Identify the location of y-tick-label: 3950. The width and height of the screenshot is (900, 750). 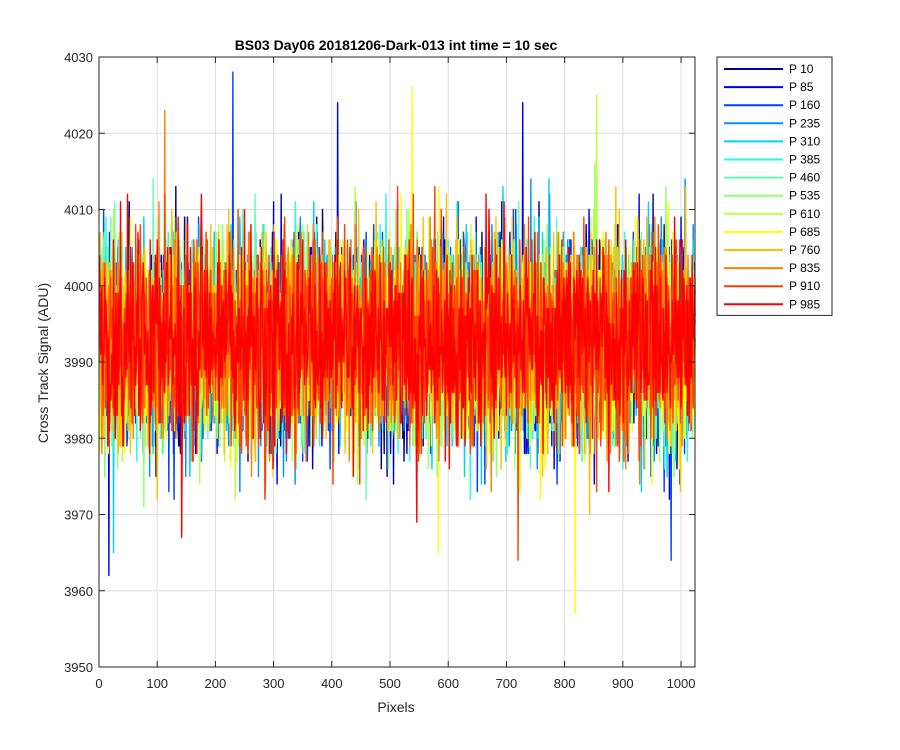
(78, 667).